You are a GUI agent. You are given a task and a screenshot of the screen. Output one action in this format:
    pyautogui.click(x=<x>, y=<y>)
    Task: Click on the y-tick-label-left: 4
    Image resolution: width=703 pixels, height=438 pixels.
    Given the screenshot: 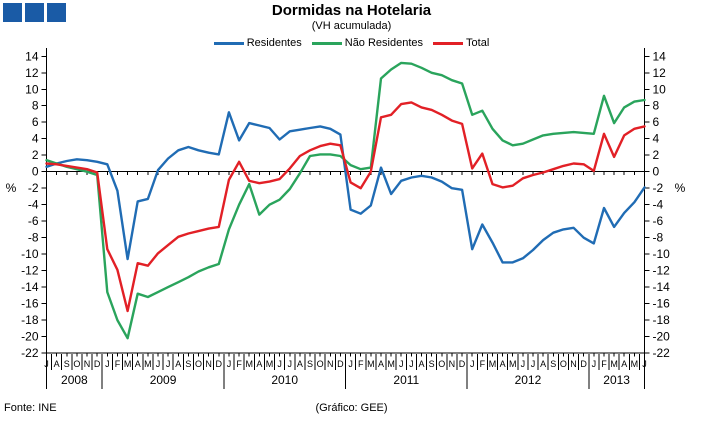 What is the action you would take?
    pyautogui.click(x=35, y=139)
    